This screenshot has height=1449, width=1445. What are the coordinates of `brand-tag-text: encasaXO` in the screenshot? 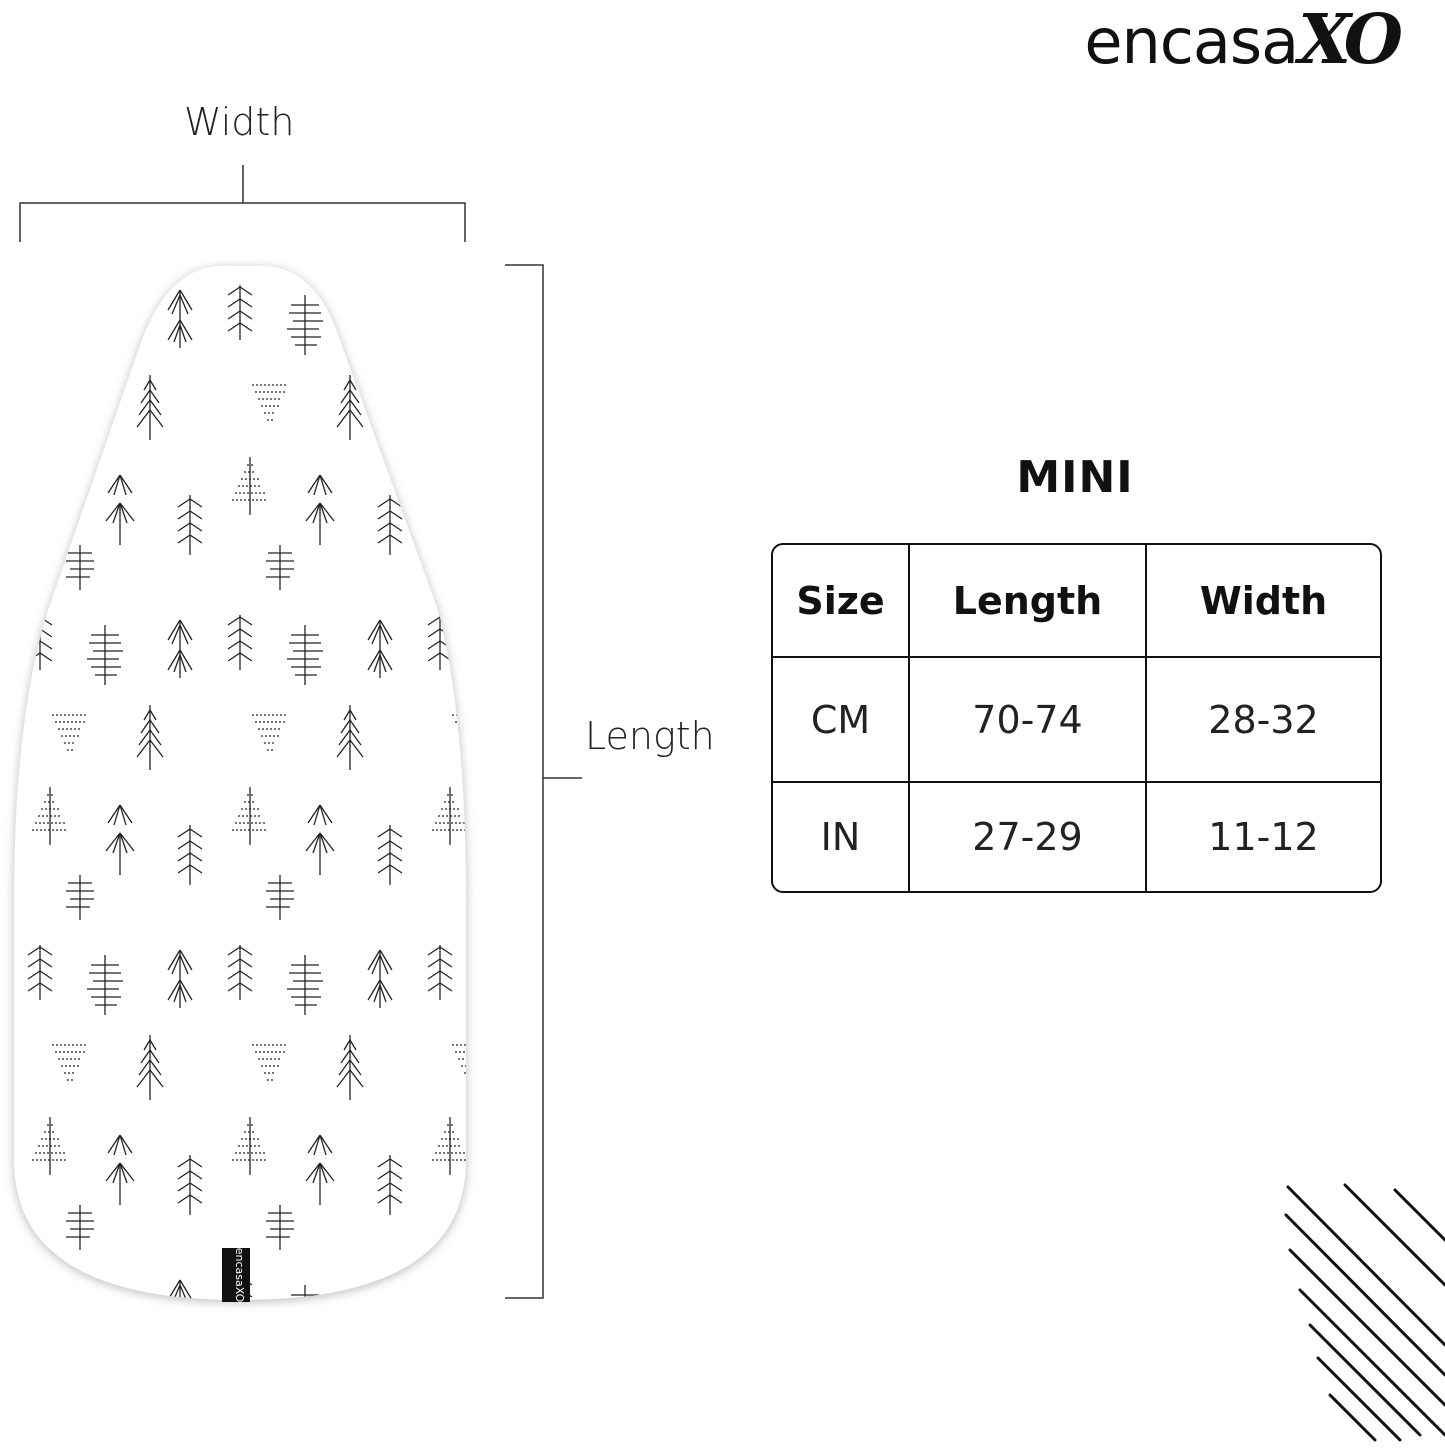 It's located at (239, 1275).